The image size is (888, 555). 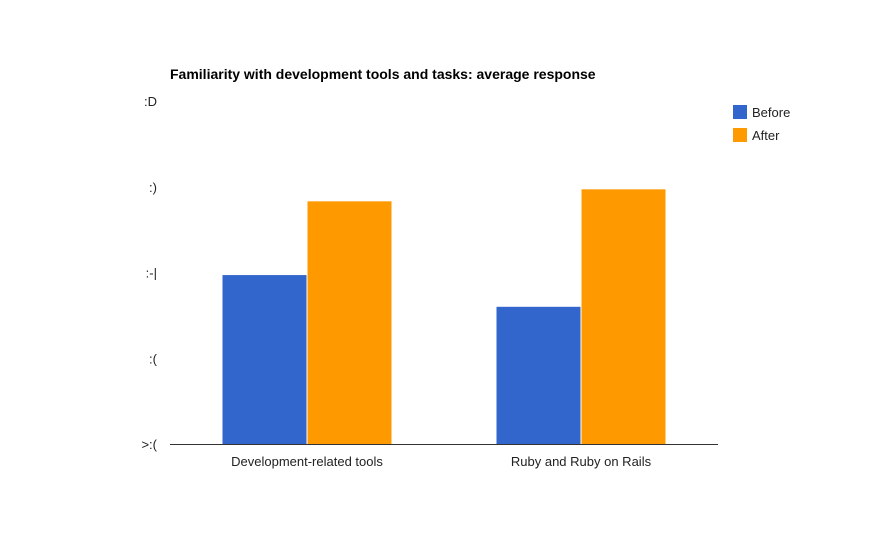 I want to click on legend: Before After, so click(x=761, y=124).